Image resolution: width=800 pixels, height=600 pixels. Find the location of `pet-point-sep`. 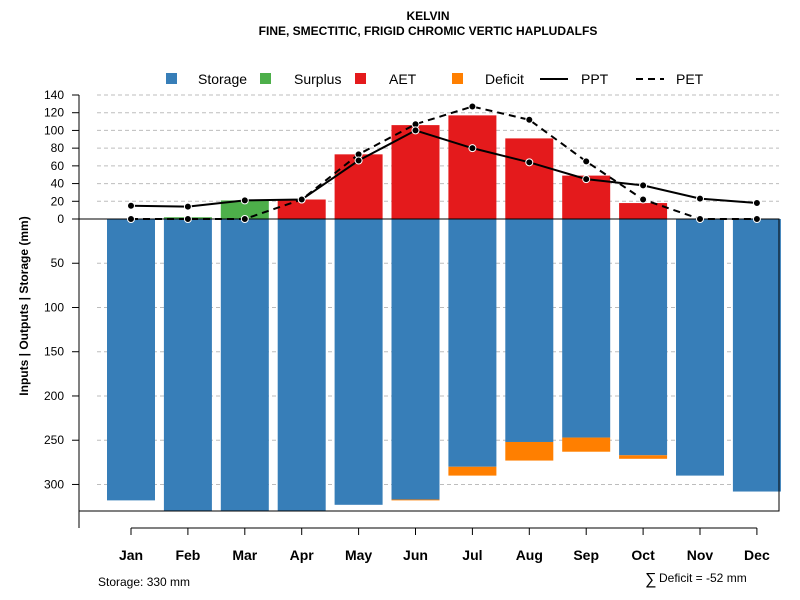

pet-point-sep is located at coordinates (586, 161).